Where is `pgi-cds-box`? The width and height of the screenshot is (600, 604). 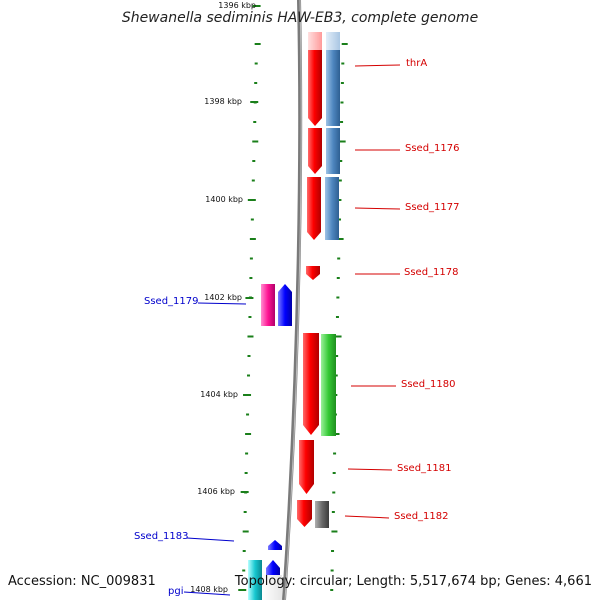
pgi-cds-box is located at coordinates (255, 580).